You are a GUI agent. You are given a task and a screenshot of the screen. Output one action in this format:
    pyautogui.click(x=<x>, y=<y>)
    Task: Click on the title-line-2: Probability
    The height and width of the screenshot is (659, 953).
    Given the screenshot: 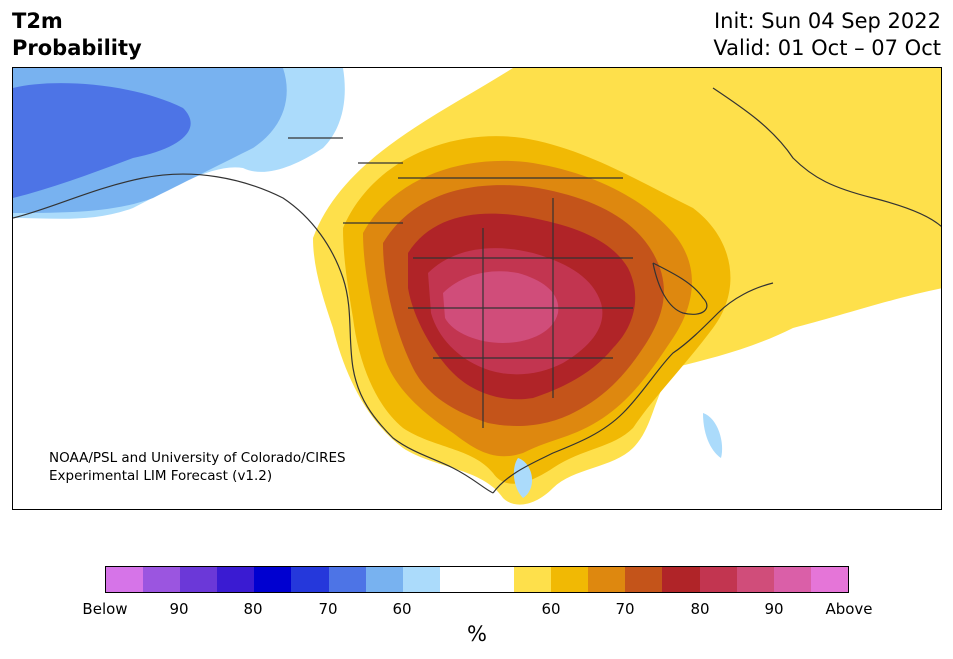 What is the action you would take?
    pyautogui.click(x=77, y=48)
    